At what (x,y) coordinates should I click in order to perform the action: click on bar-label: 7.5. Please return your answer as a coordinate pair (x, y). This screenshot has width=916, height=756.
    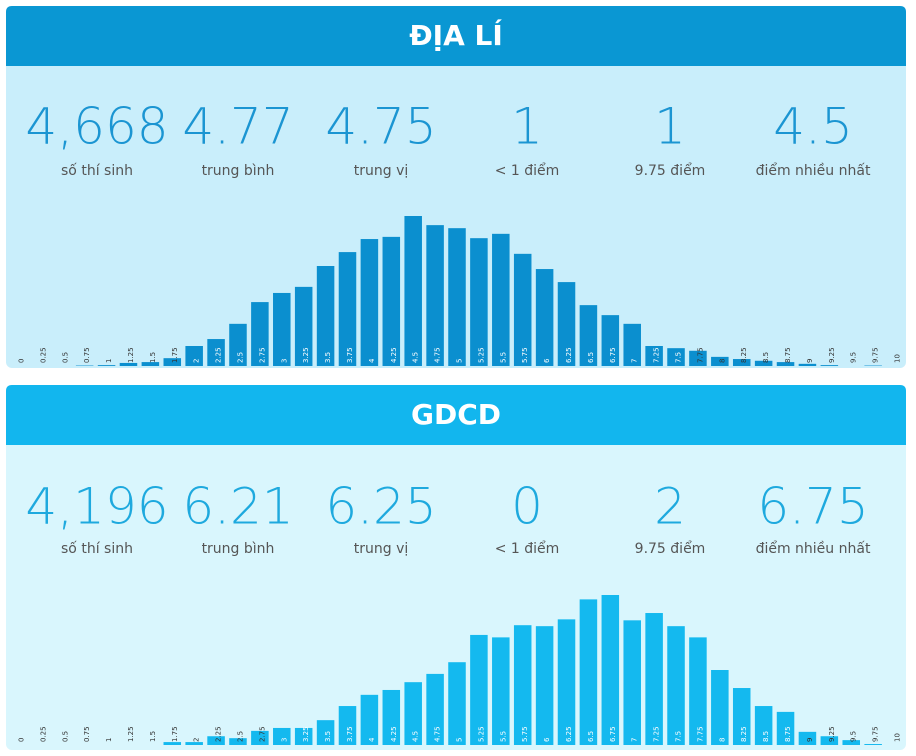
    Looking at the image, I should click on (679, 736).